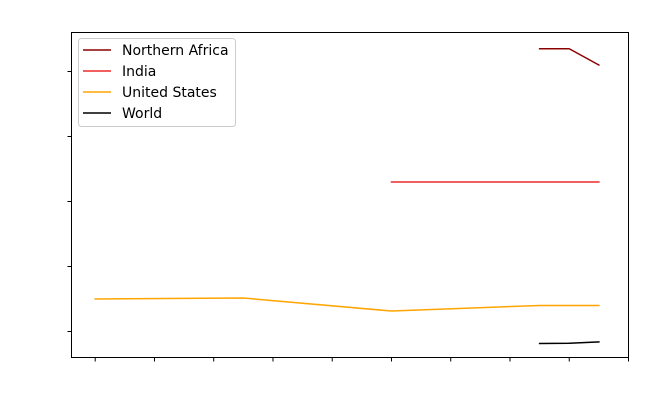 The height and width of the screenshot is (412, 658). What do you see at coordinates (142, 114) in the screenshot?
I see `legend-label-world: World` at bounding box center [142, 114].